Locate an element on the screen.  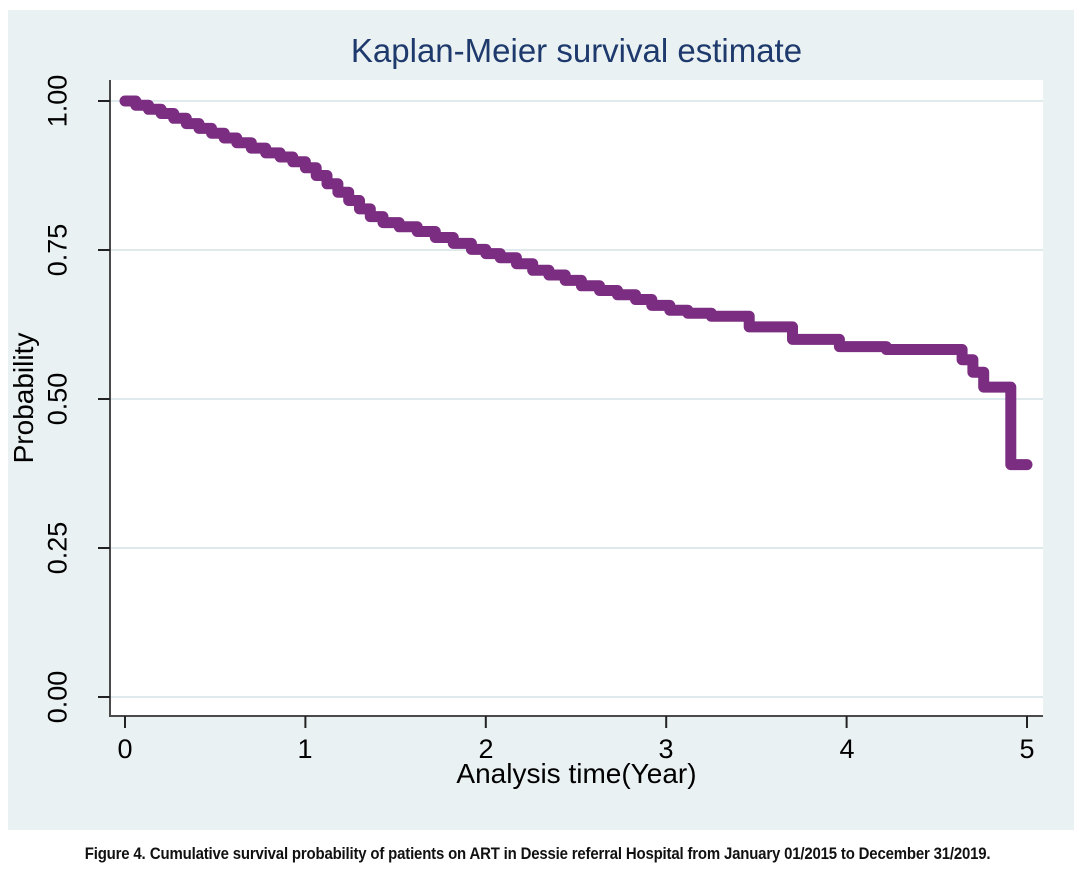
y-axis-label: Probability is located at coordinates (23, 398).